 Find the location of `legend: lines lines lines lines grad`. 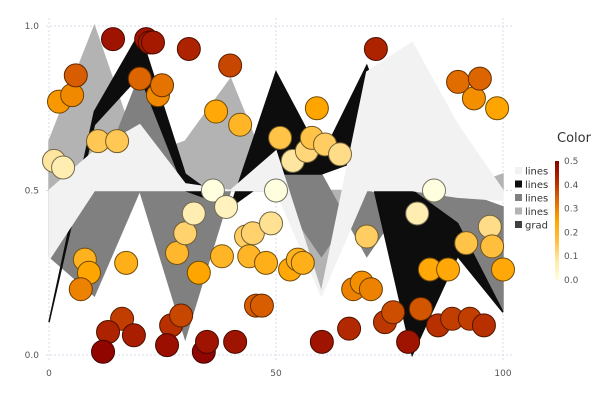

legend: lines lines lines lines grad is located at coordinates (531, 199).